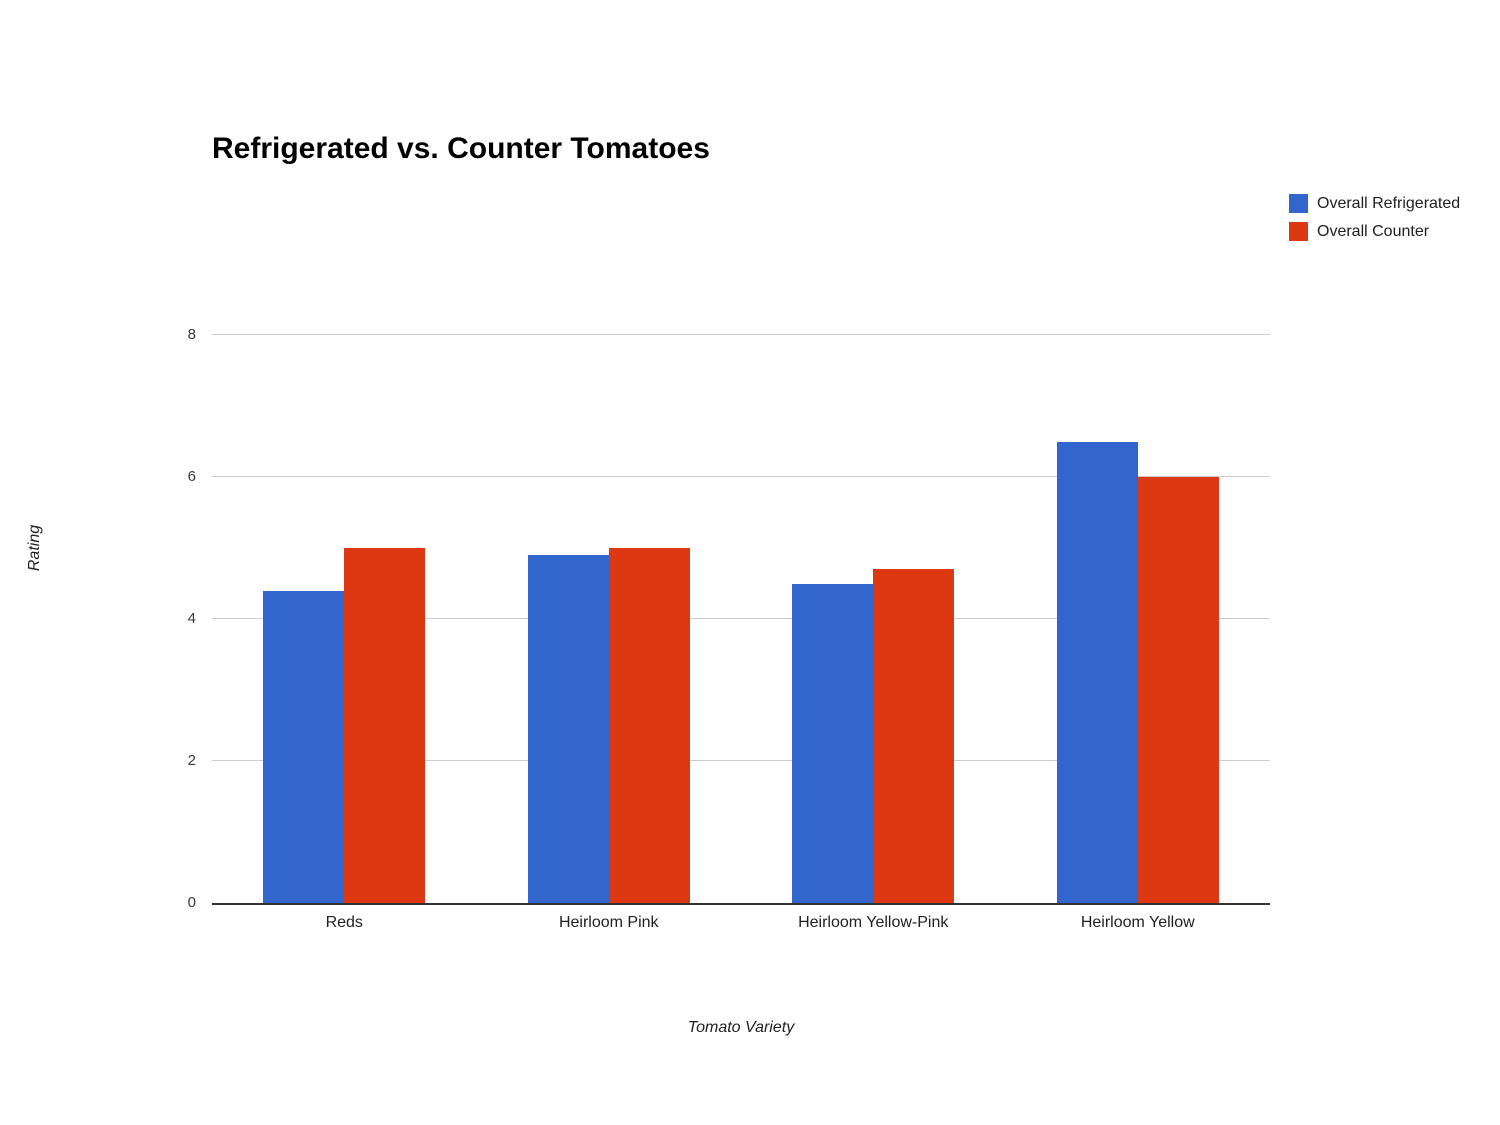 This screenshot has width=1500, height=1125. Describe the element at coordinates (344, 922) in the screenshot. I see `x-axis-tick-label-reds: Reds` at that location.